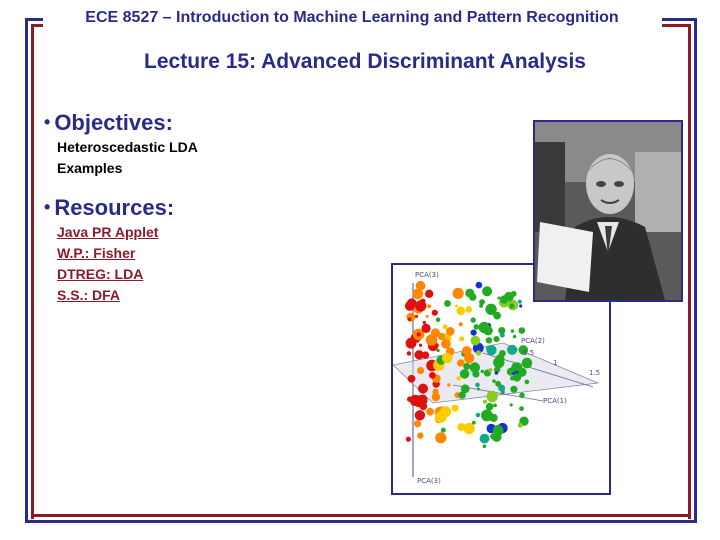 Image resolution: width=720 pixels, height=540 pixels. What do you see at coordinates (555, 401) in the screenshot?
I see `axis-label-pca1: PCA(1)` at bounding box center [555, 401].